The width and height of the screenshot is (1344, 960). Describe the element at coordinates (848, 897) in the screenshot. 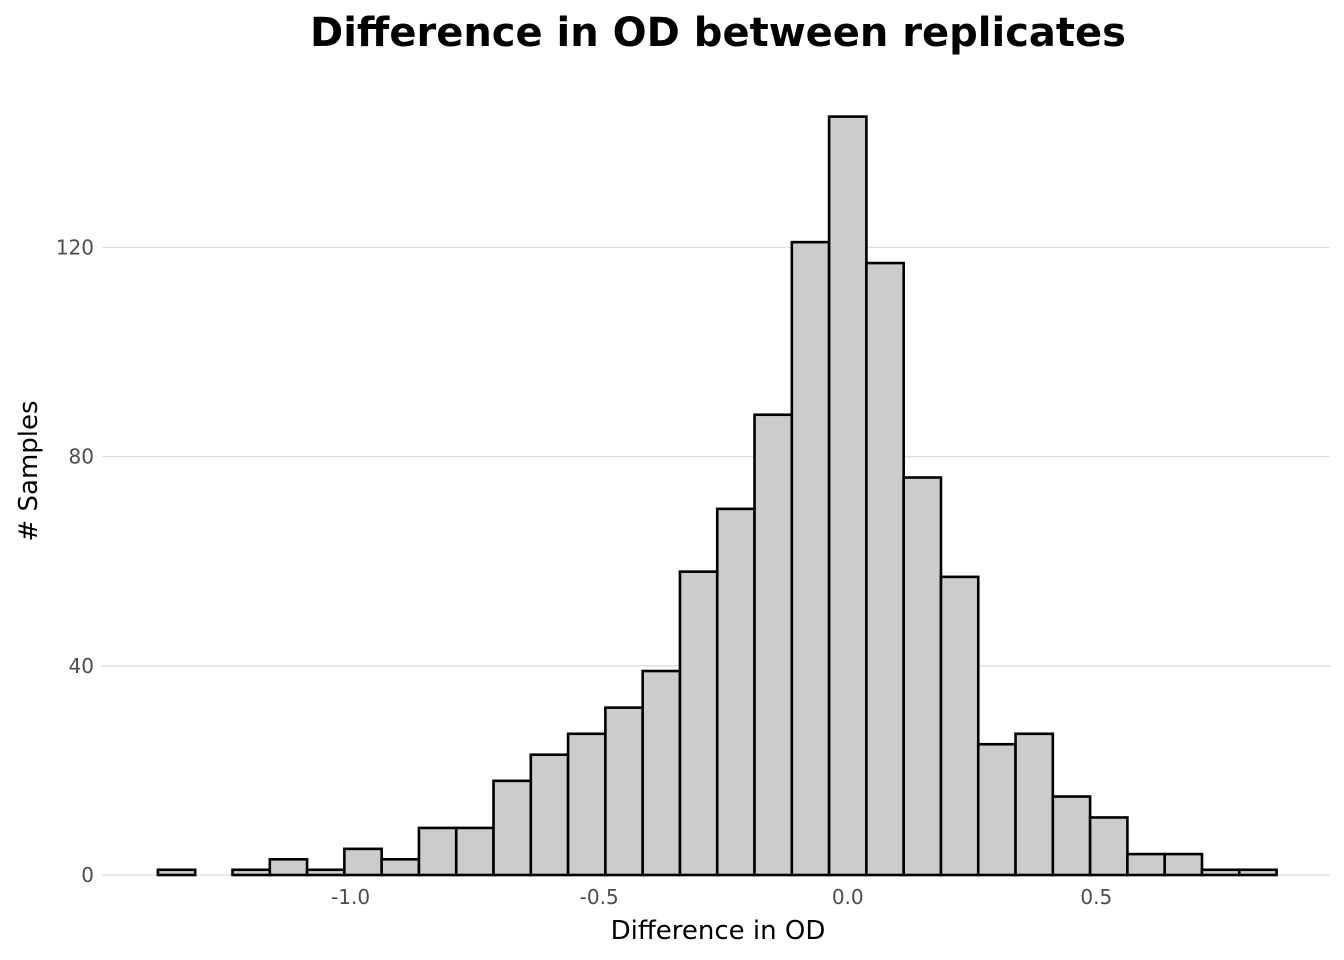

I see `x-tick-label: 0.0` at that location.